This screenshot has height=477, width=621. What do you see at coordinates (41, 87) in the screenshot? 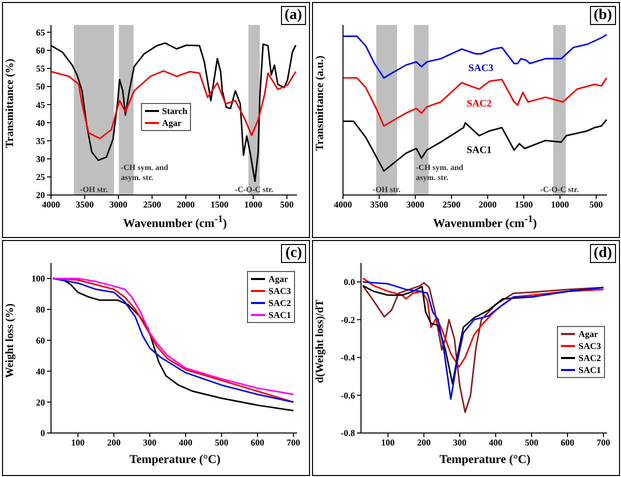
I see `y-tick-label: 50` at bounding box center [41, 87].